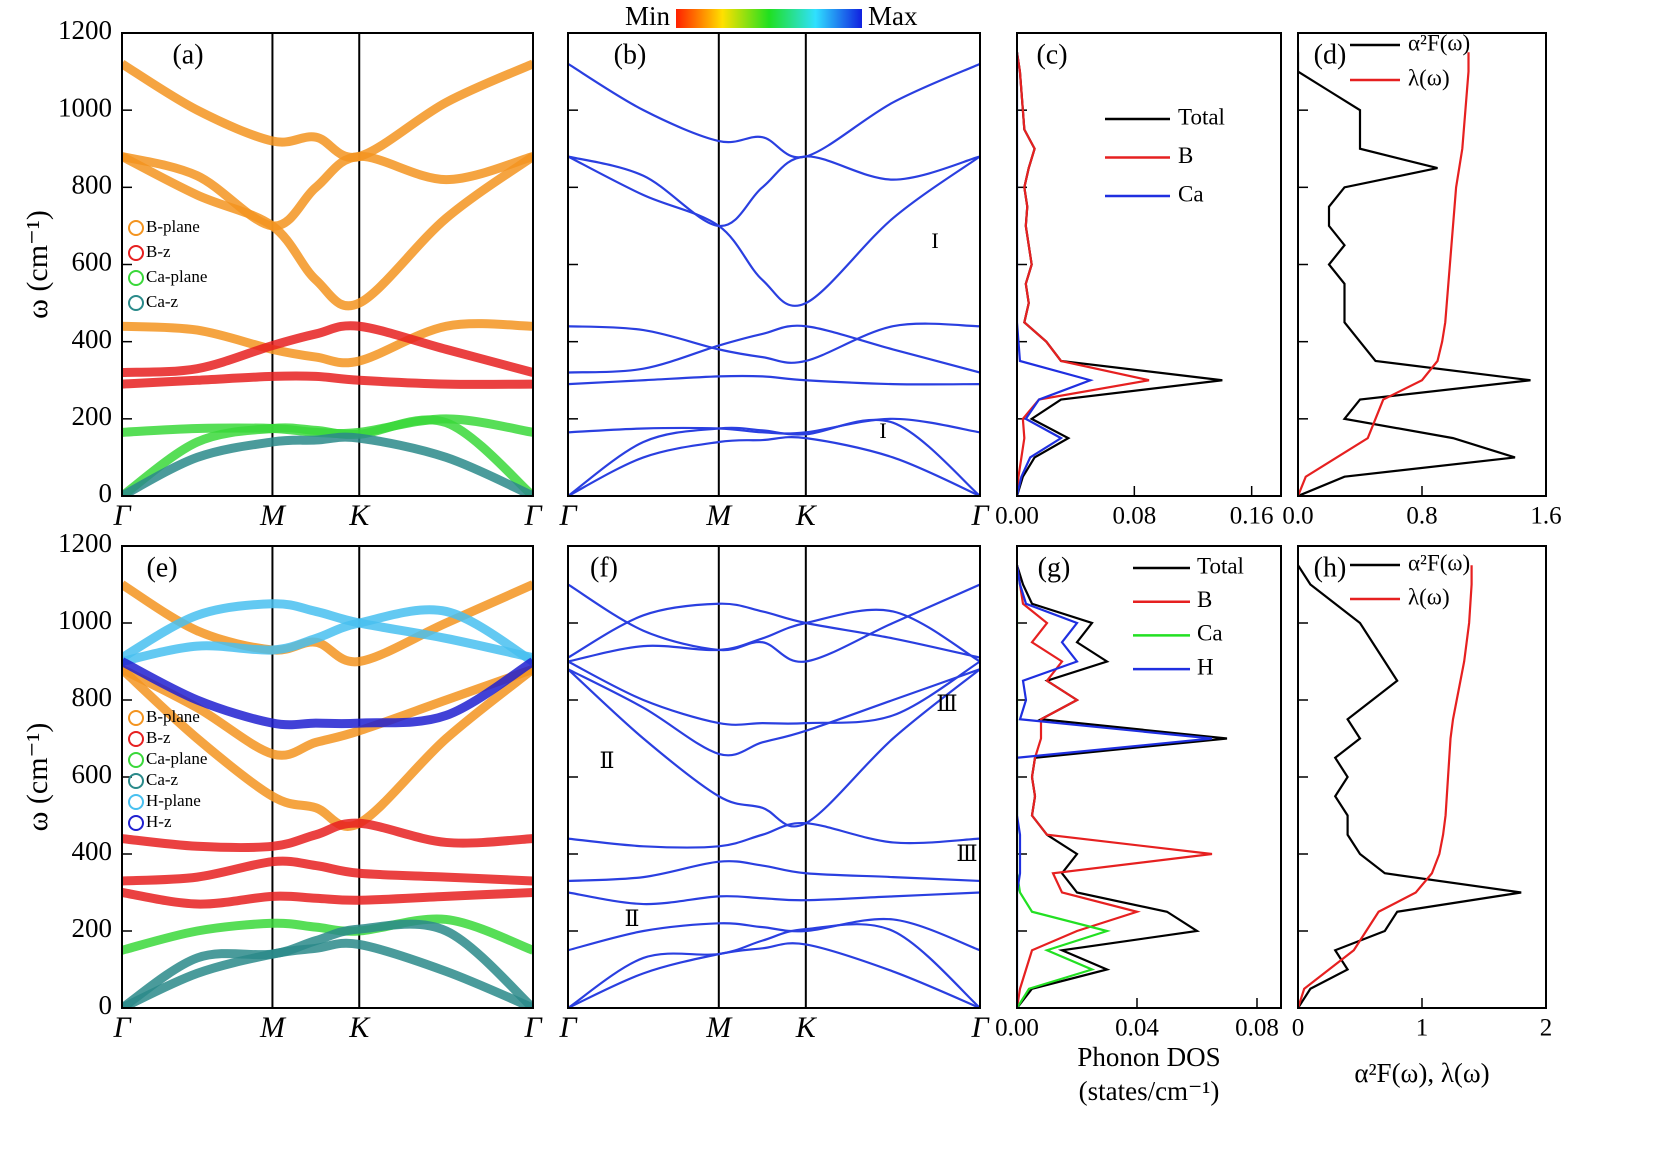  What do you see at coordinates (1252, 516) in the screenshot?
I see `x-tick-label: 0.16` at bounding box center [1252, 516].